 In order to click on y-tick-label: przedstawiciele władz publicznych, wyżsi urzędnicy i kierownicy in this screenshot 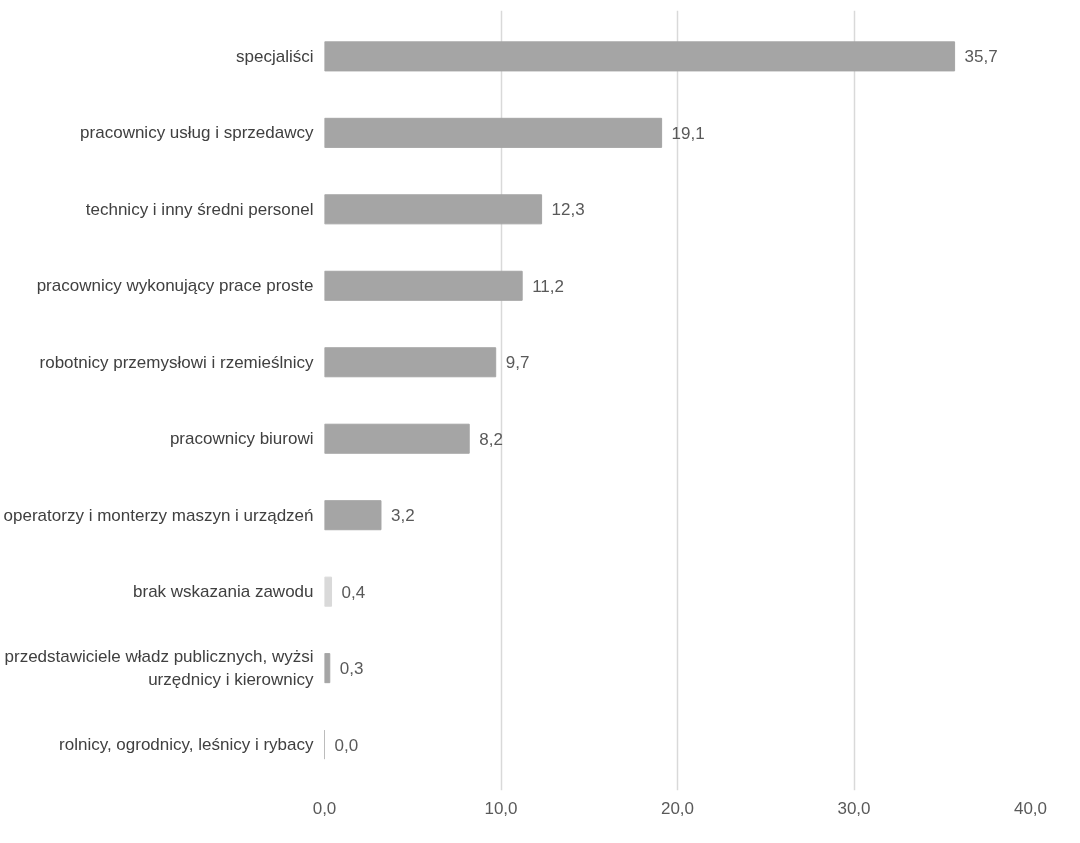, I will do `click(159, 668)`.